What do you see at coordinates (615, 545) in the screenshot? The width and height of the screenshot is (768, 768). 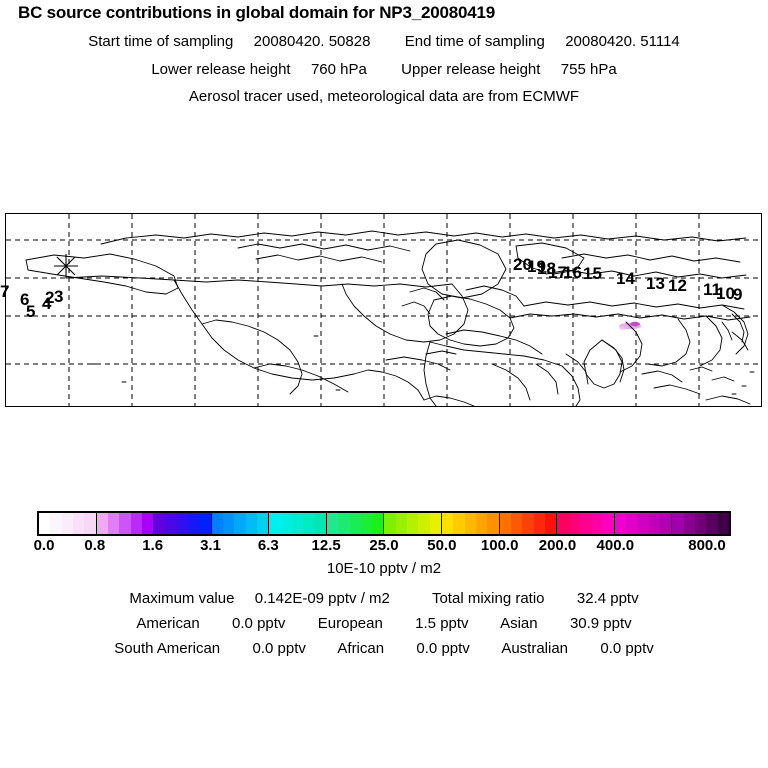 I see `colorbar-tick-10: 400.0` at bounding box center [615, 545].